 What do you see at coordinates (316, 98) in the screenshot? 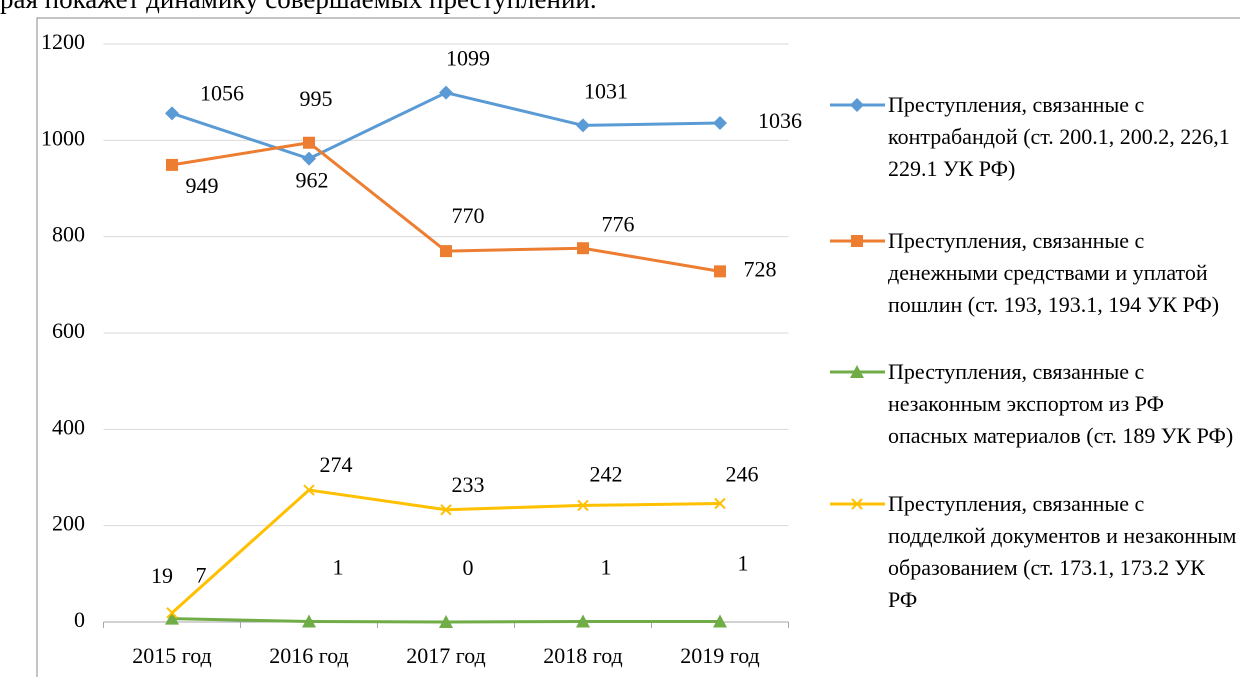
I see `data-label: 995` at bounding box center [316, 98].